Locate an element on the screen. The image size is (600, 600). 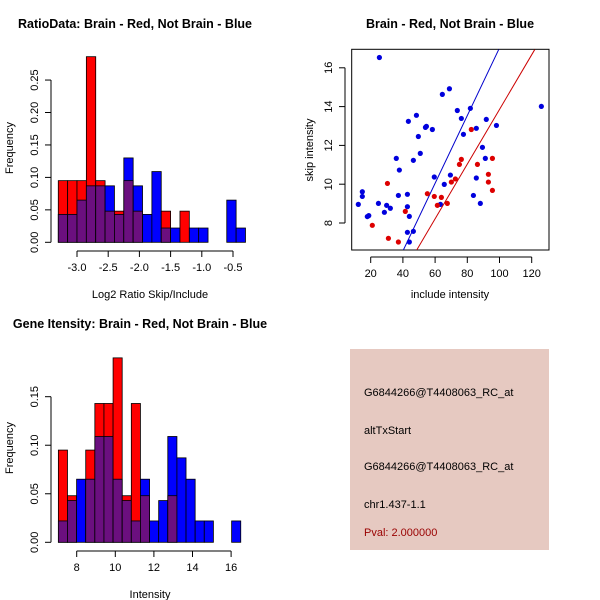
ratio-histogram-y-tick-label: 0.20 is located at coordinates (35, 112).